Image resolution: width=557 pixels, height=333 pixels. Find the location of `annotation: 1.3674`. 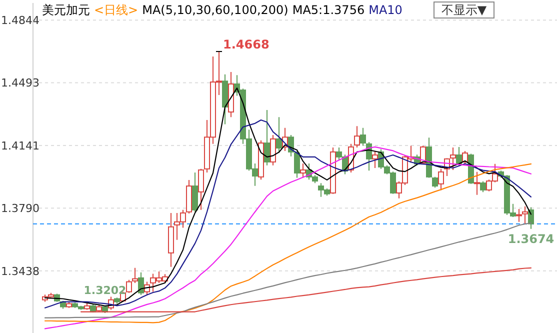

annotation: 1.3674 is located at coordinates (531, 239).